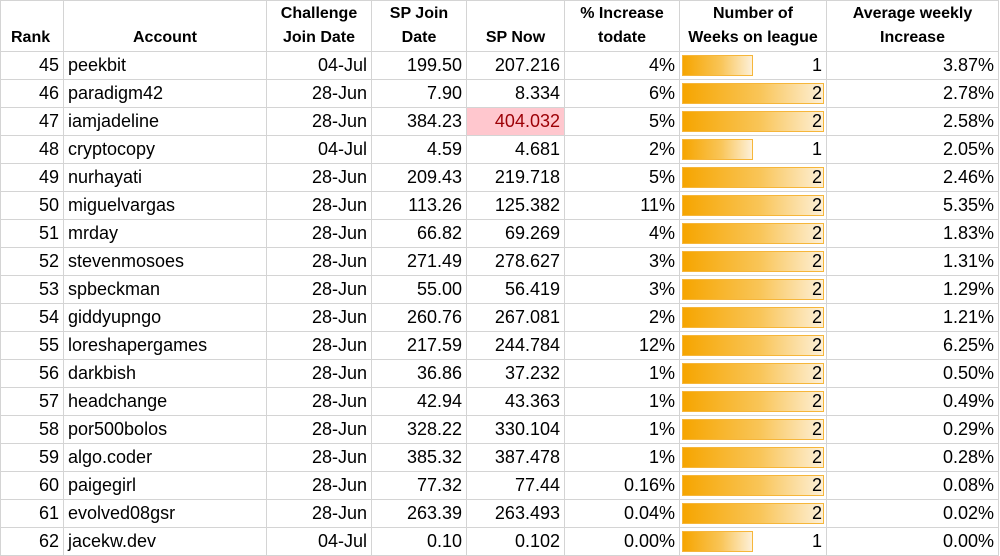 The height and width of the screenshot is (556, 1000). I want to click on avg-weekly-increase-cell: 0.08%, so click(912, 485).